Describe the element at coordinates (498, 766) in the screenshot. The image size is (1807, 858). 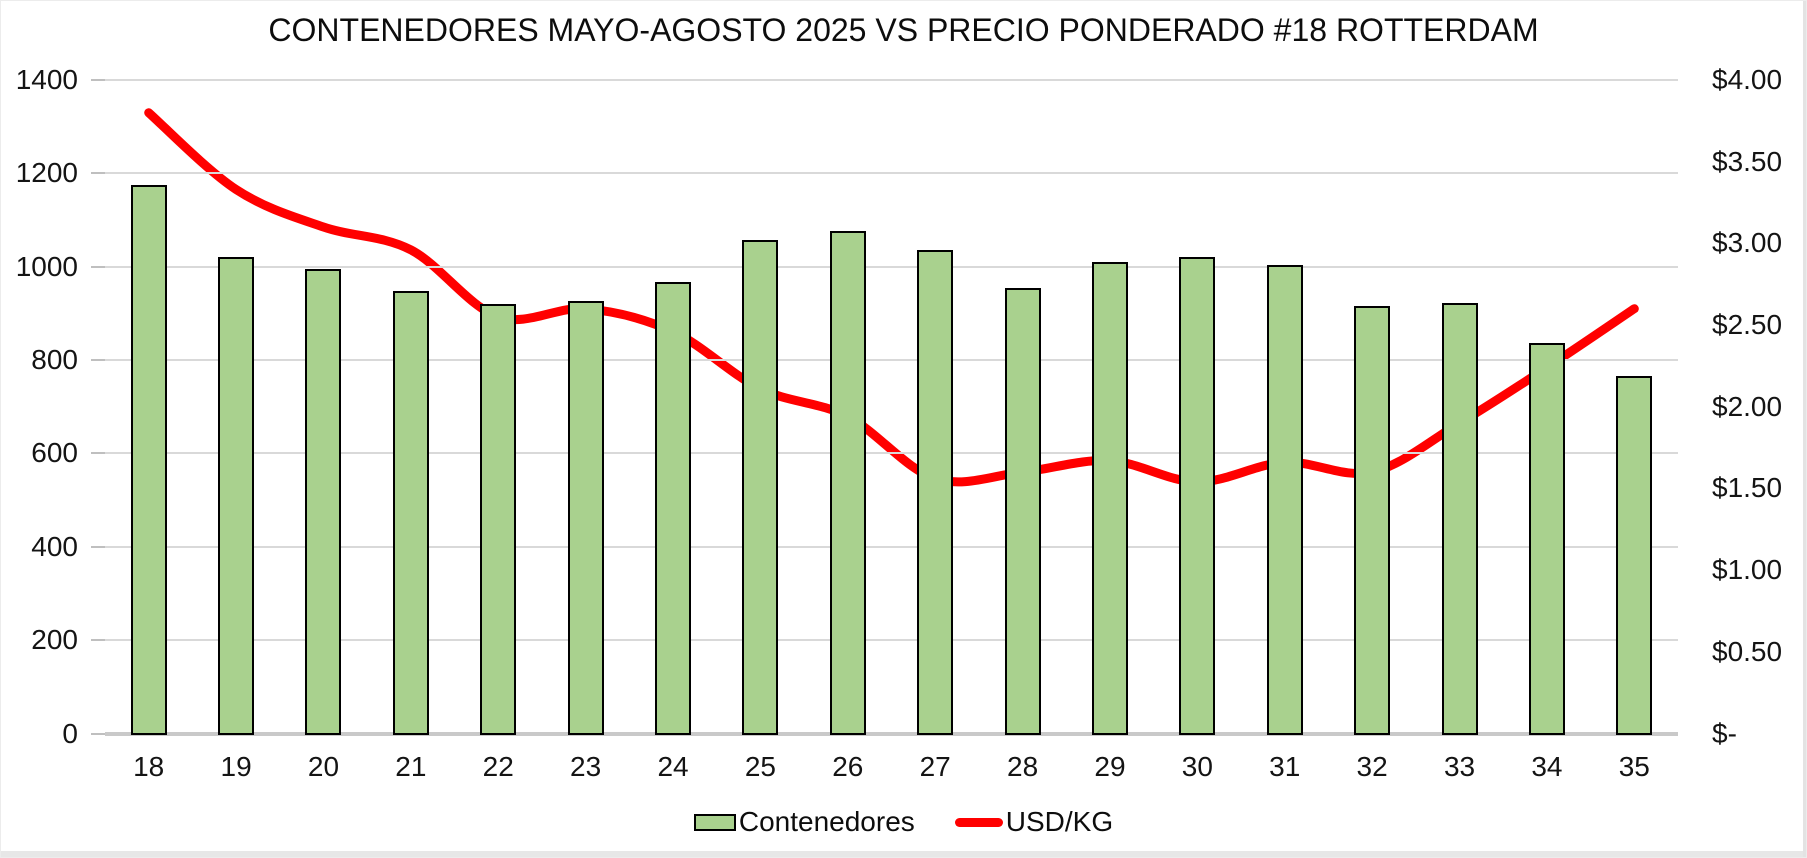
I see `x-axis-label: 22` at that location.